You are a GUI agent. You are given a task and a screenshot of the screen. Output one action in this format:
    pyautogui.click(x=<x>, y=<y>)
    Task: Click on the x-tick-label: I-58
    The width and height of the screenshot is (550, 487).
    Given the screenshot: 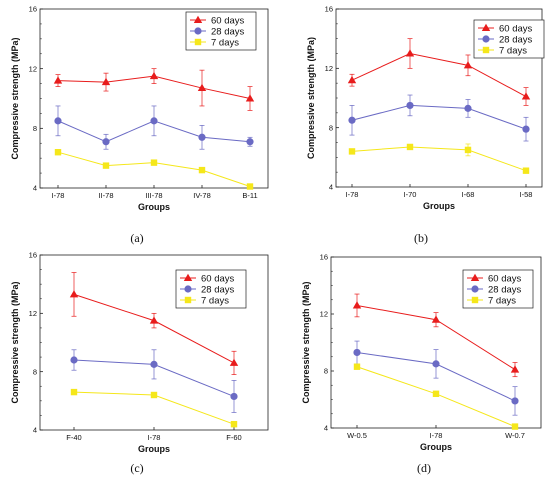 What is the action you would take?
    pyautogui.click(x=526, y=194)
    